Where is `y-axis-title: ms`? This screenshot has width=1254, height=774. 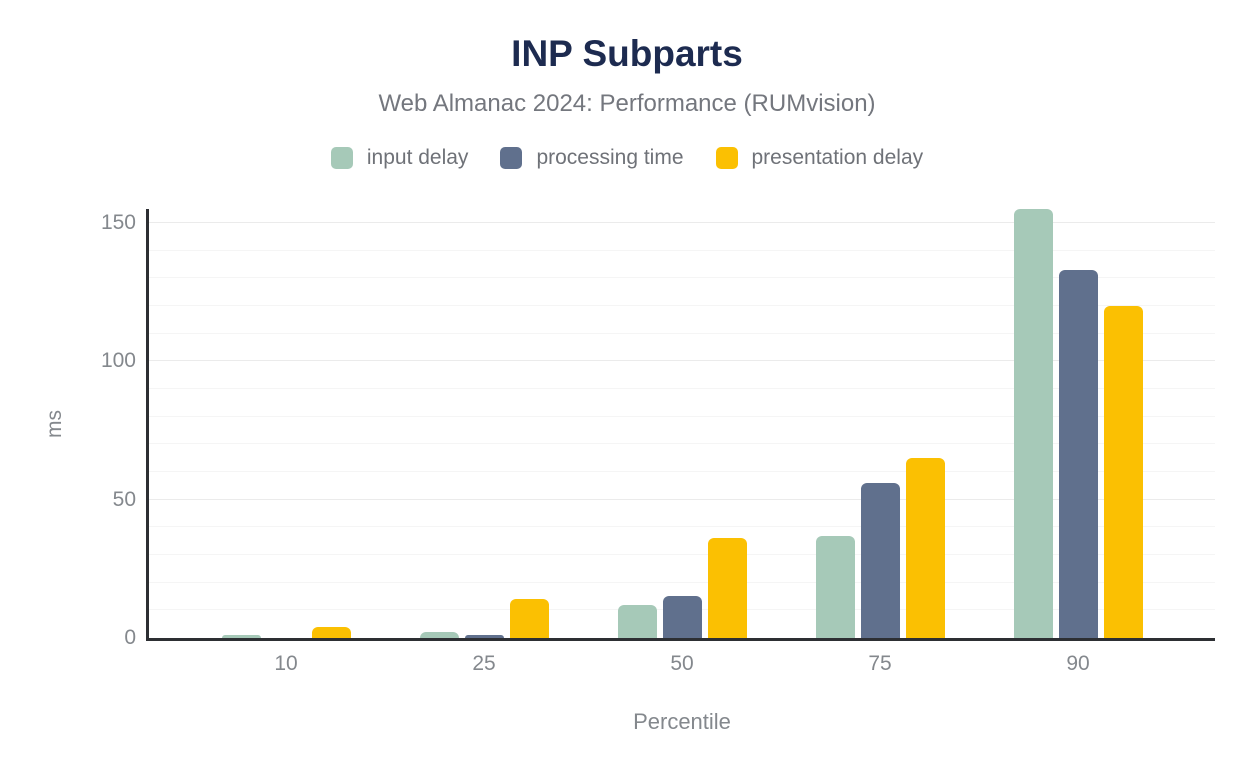
y-axis-title: ms is located at coordinates (54, 424).